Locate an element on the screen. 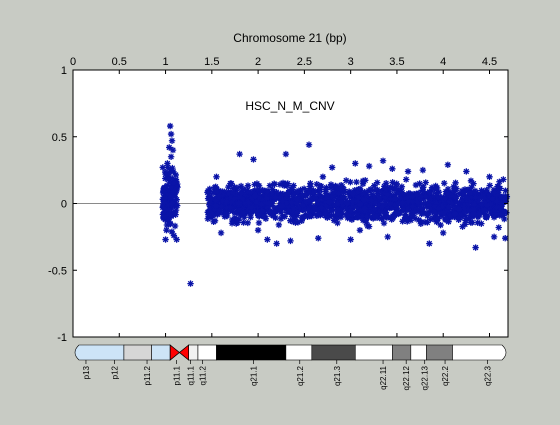  y-tick-label: 1 is located at coordinates (64, 71).